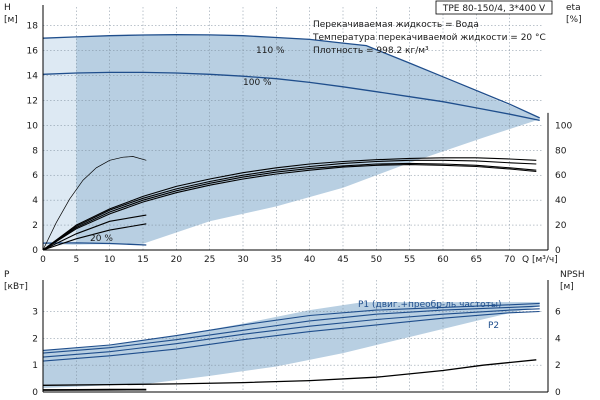  Describe the element at coordinates (110, 260) in the screenshot. I see `x-tick-2: 10` at that location.